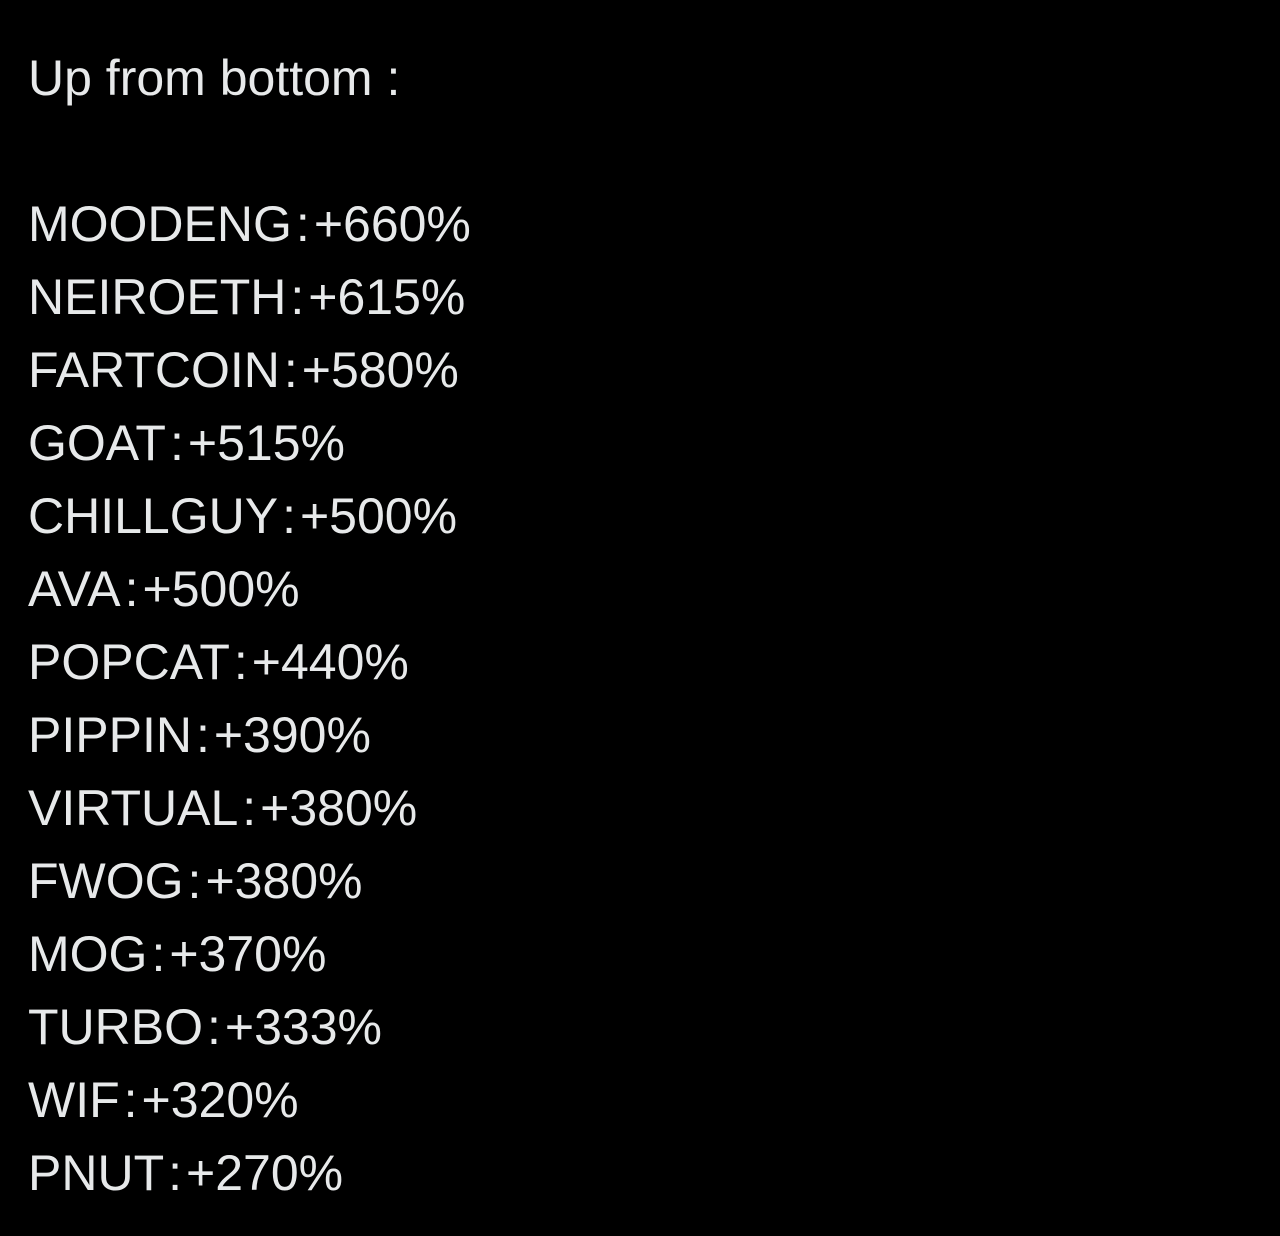 The width and height of the screenshot is (1280, 1236). What do you see at coordinates (292, 735) in the screenshot?
I see `percent-change: +390%` at bounding box center [292, 735].